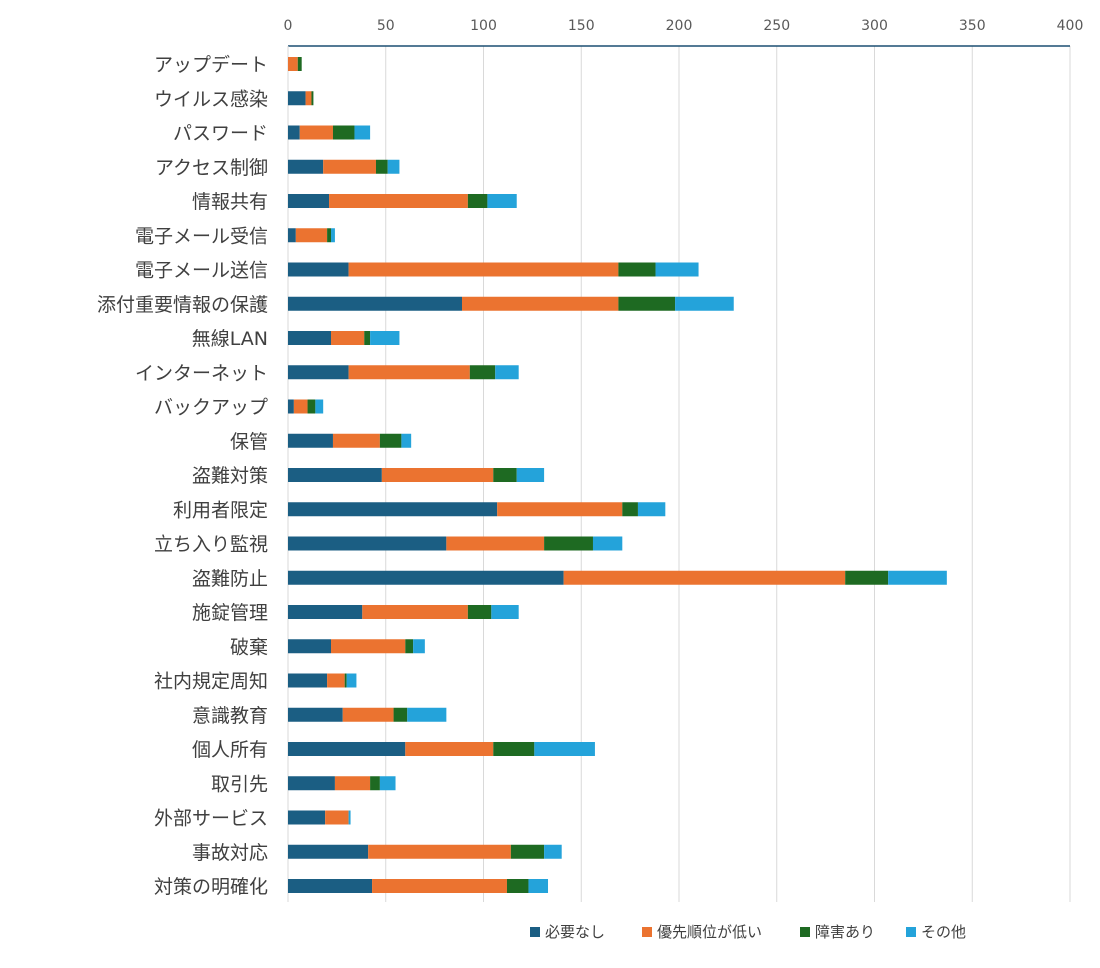 This screenshot has width=1100, height=968. I want to click on legend-entry: その他, so click(943, 932).